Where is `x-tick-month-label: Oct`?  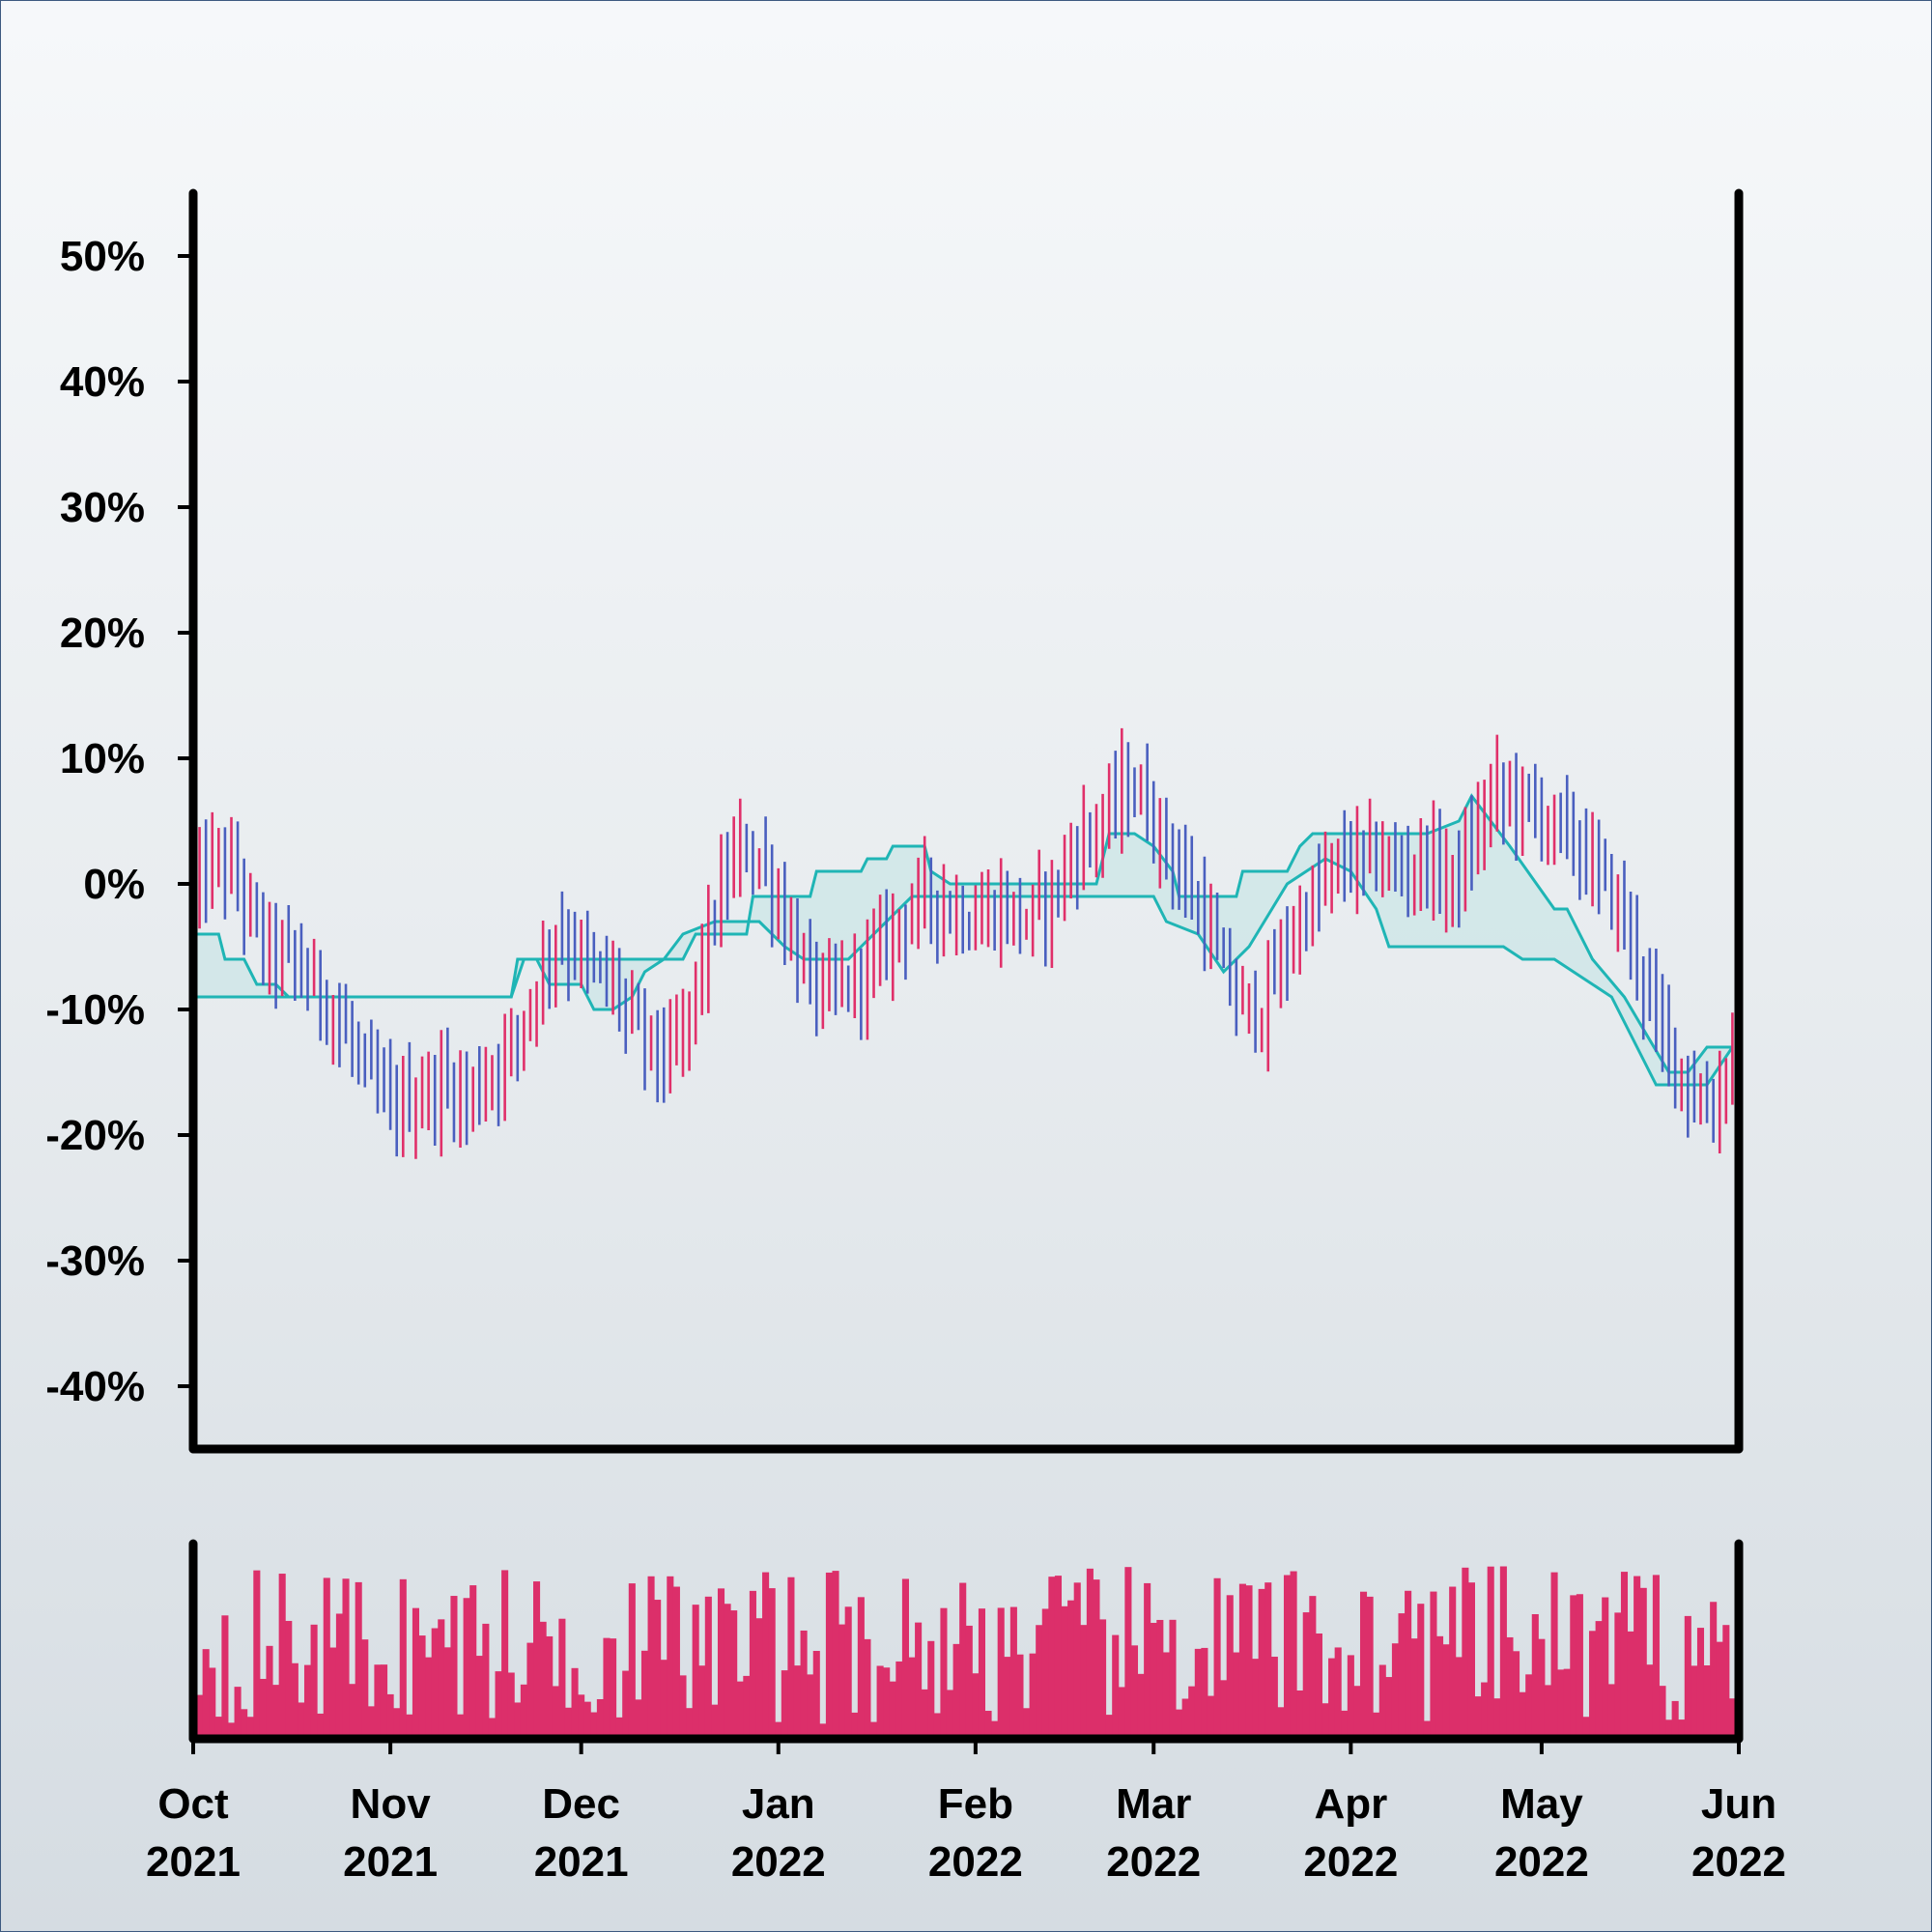 x-tick-month-label: Oct is located at coordinates (193, 1804).